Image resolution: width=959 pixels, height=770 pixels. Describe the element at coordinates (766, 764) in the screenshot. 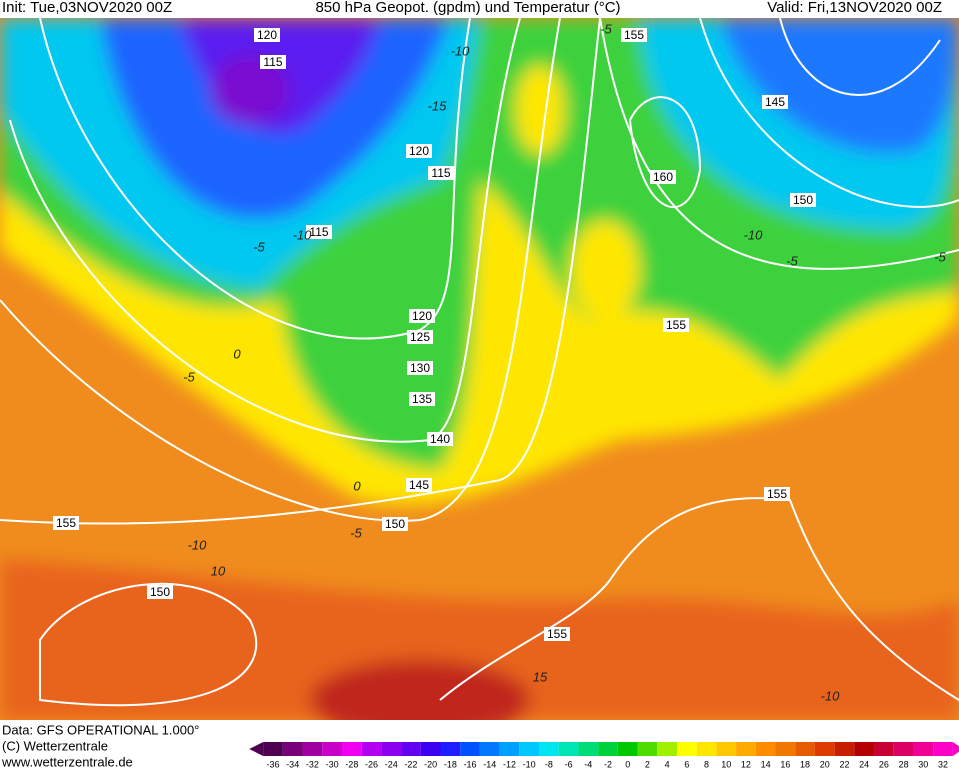

I see `colorbar-tick-label: 14` at that location.